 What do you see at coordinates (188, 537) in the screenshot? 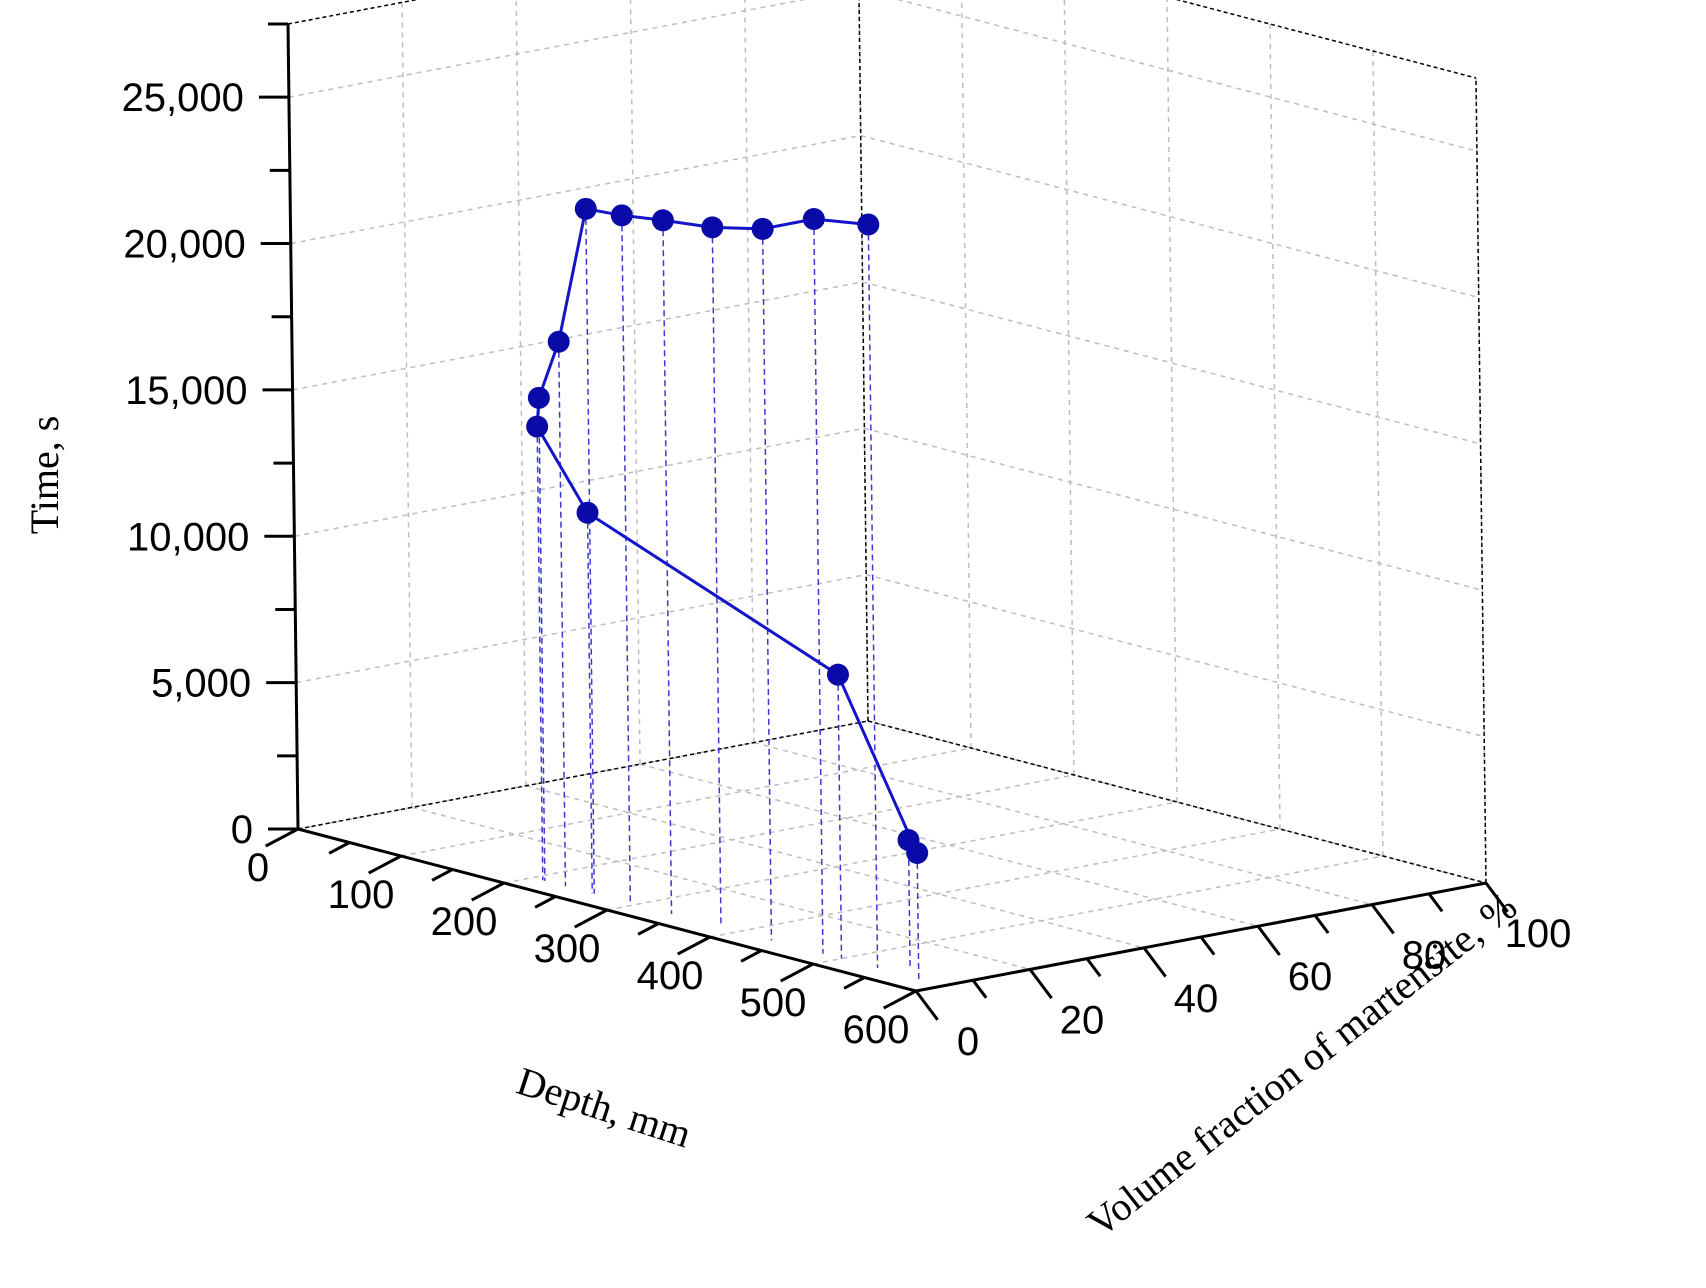
I see `z-tick-label: 10,000` at bounding box center [188, 537].